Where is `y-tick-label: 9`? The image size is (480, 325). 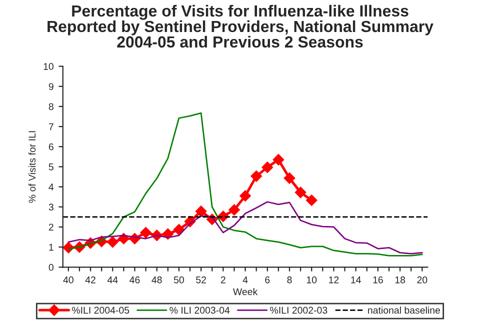
y-tick-label: 9 is located at coordinates (51, 86).